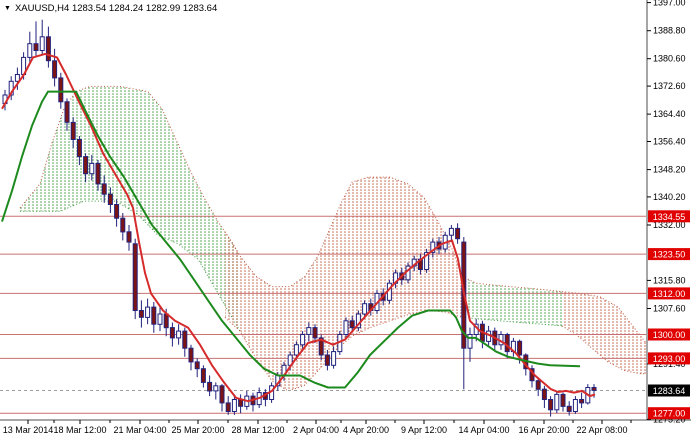  What do you see at coordinates (424, 430) in the screenshot?
I see `time-tick-label: 9 Apr 12:00` at bounding box center [424, 430].